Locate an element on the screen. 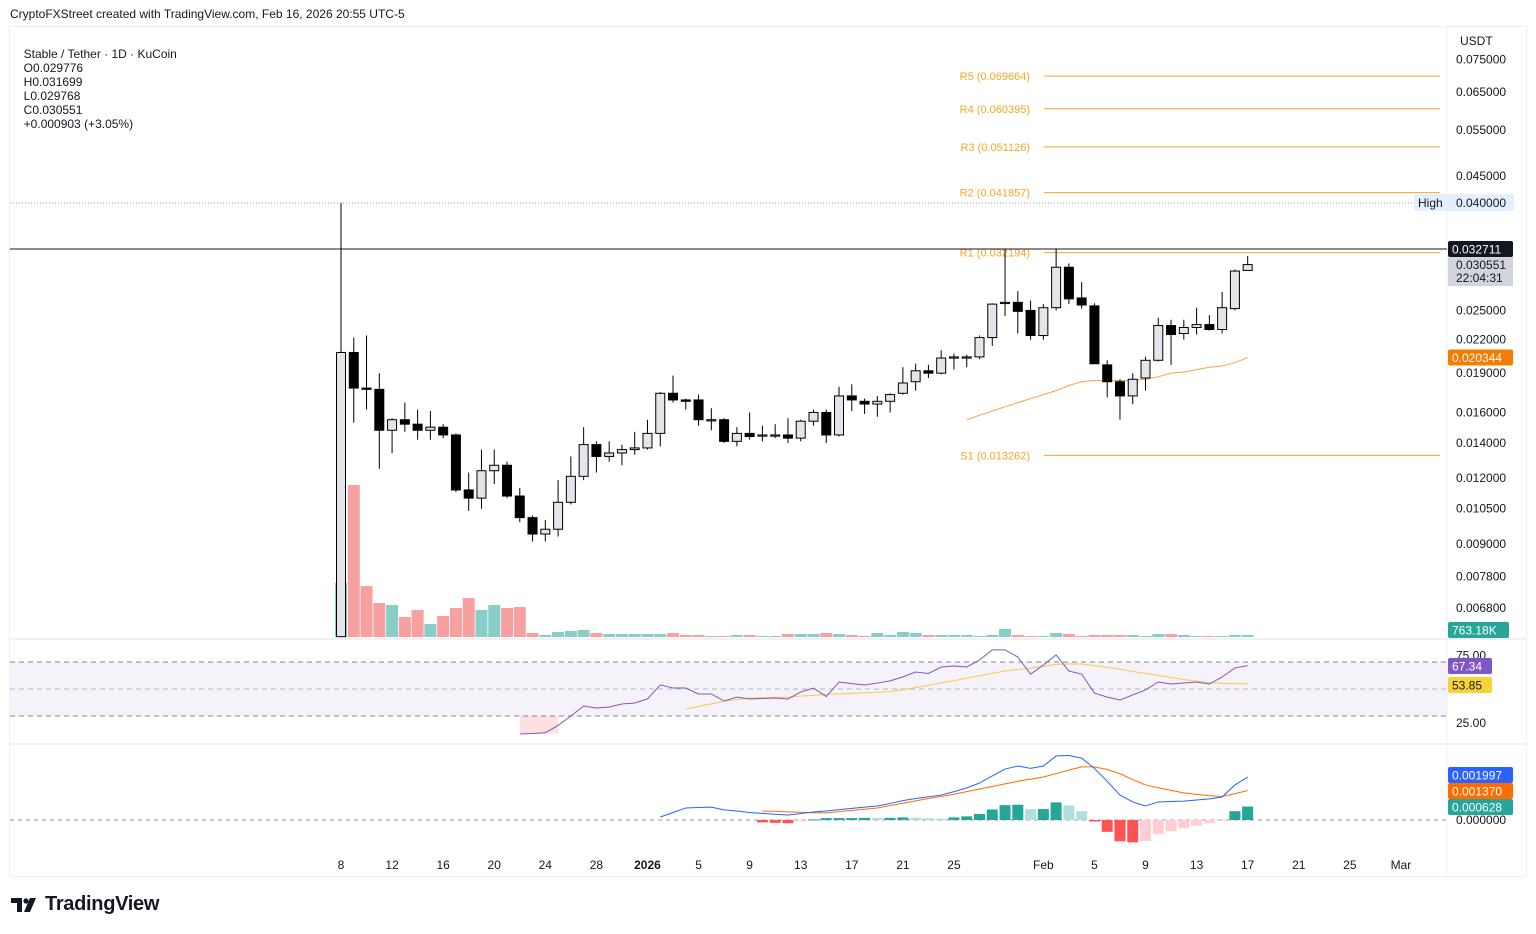 The image size is (1536, 934). histogram-value-tag: 0.000628 is located at coordinates (1477, 808).